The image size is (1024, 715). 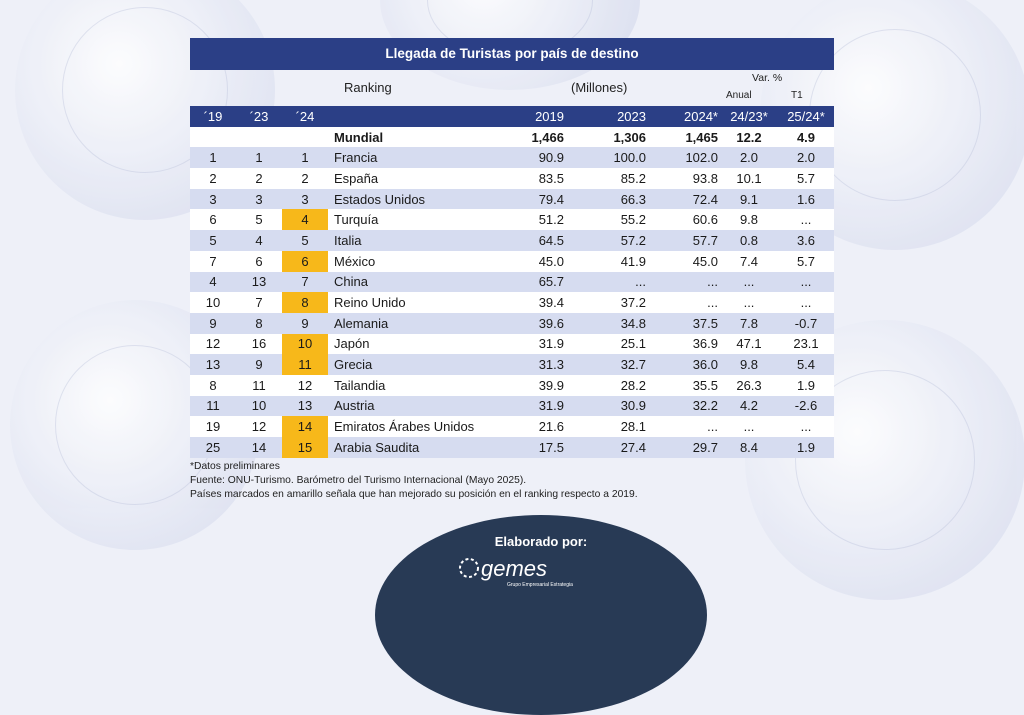 I want to click on world-v2024: 1,465, so click(x=690, y=137).